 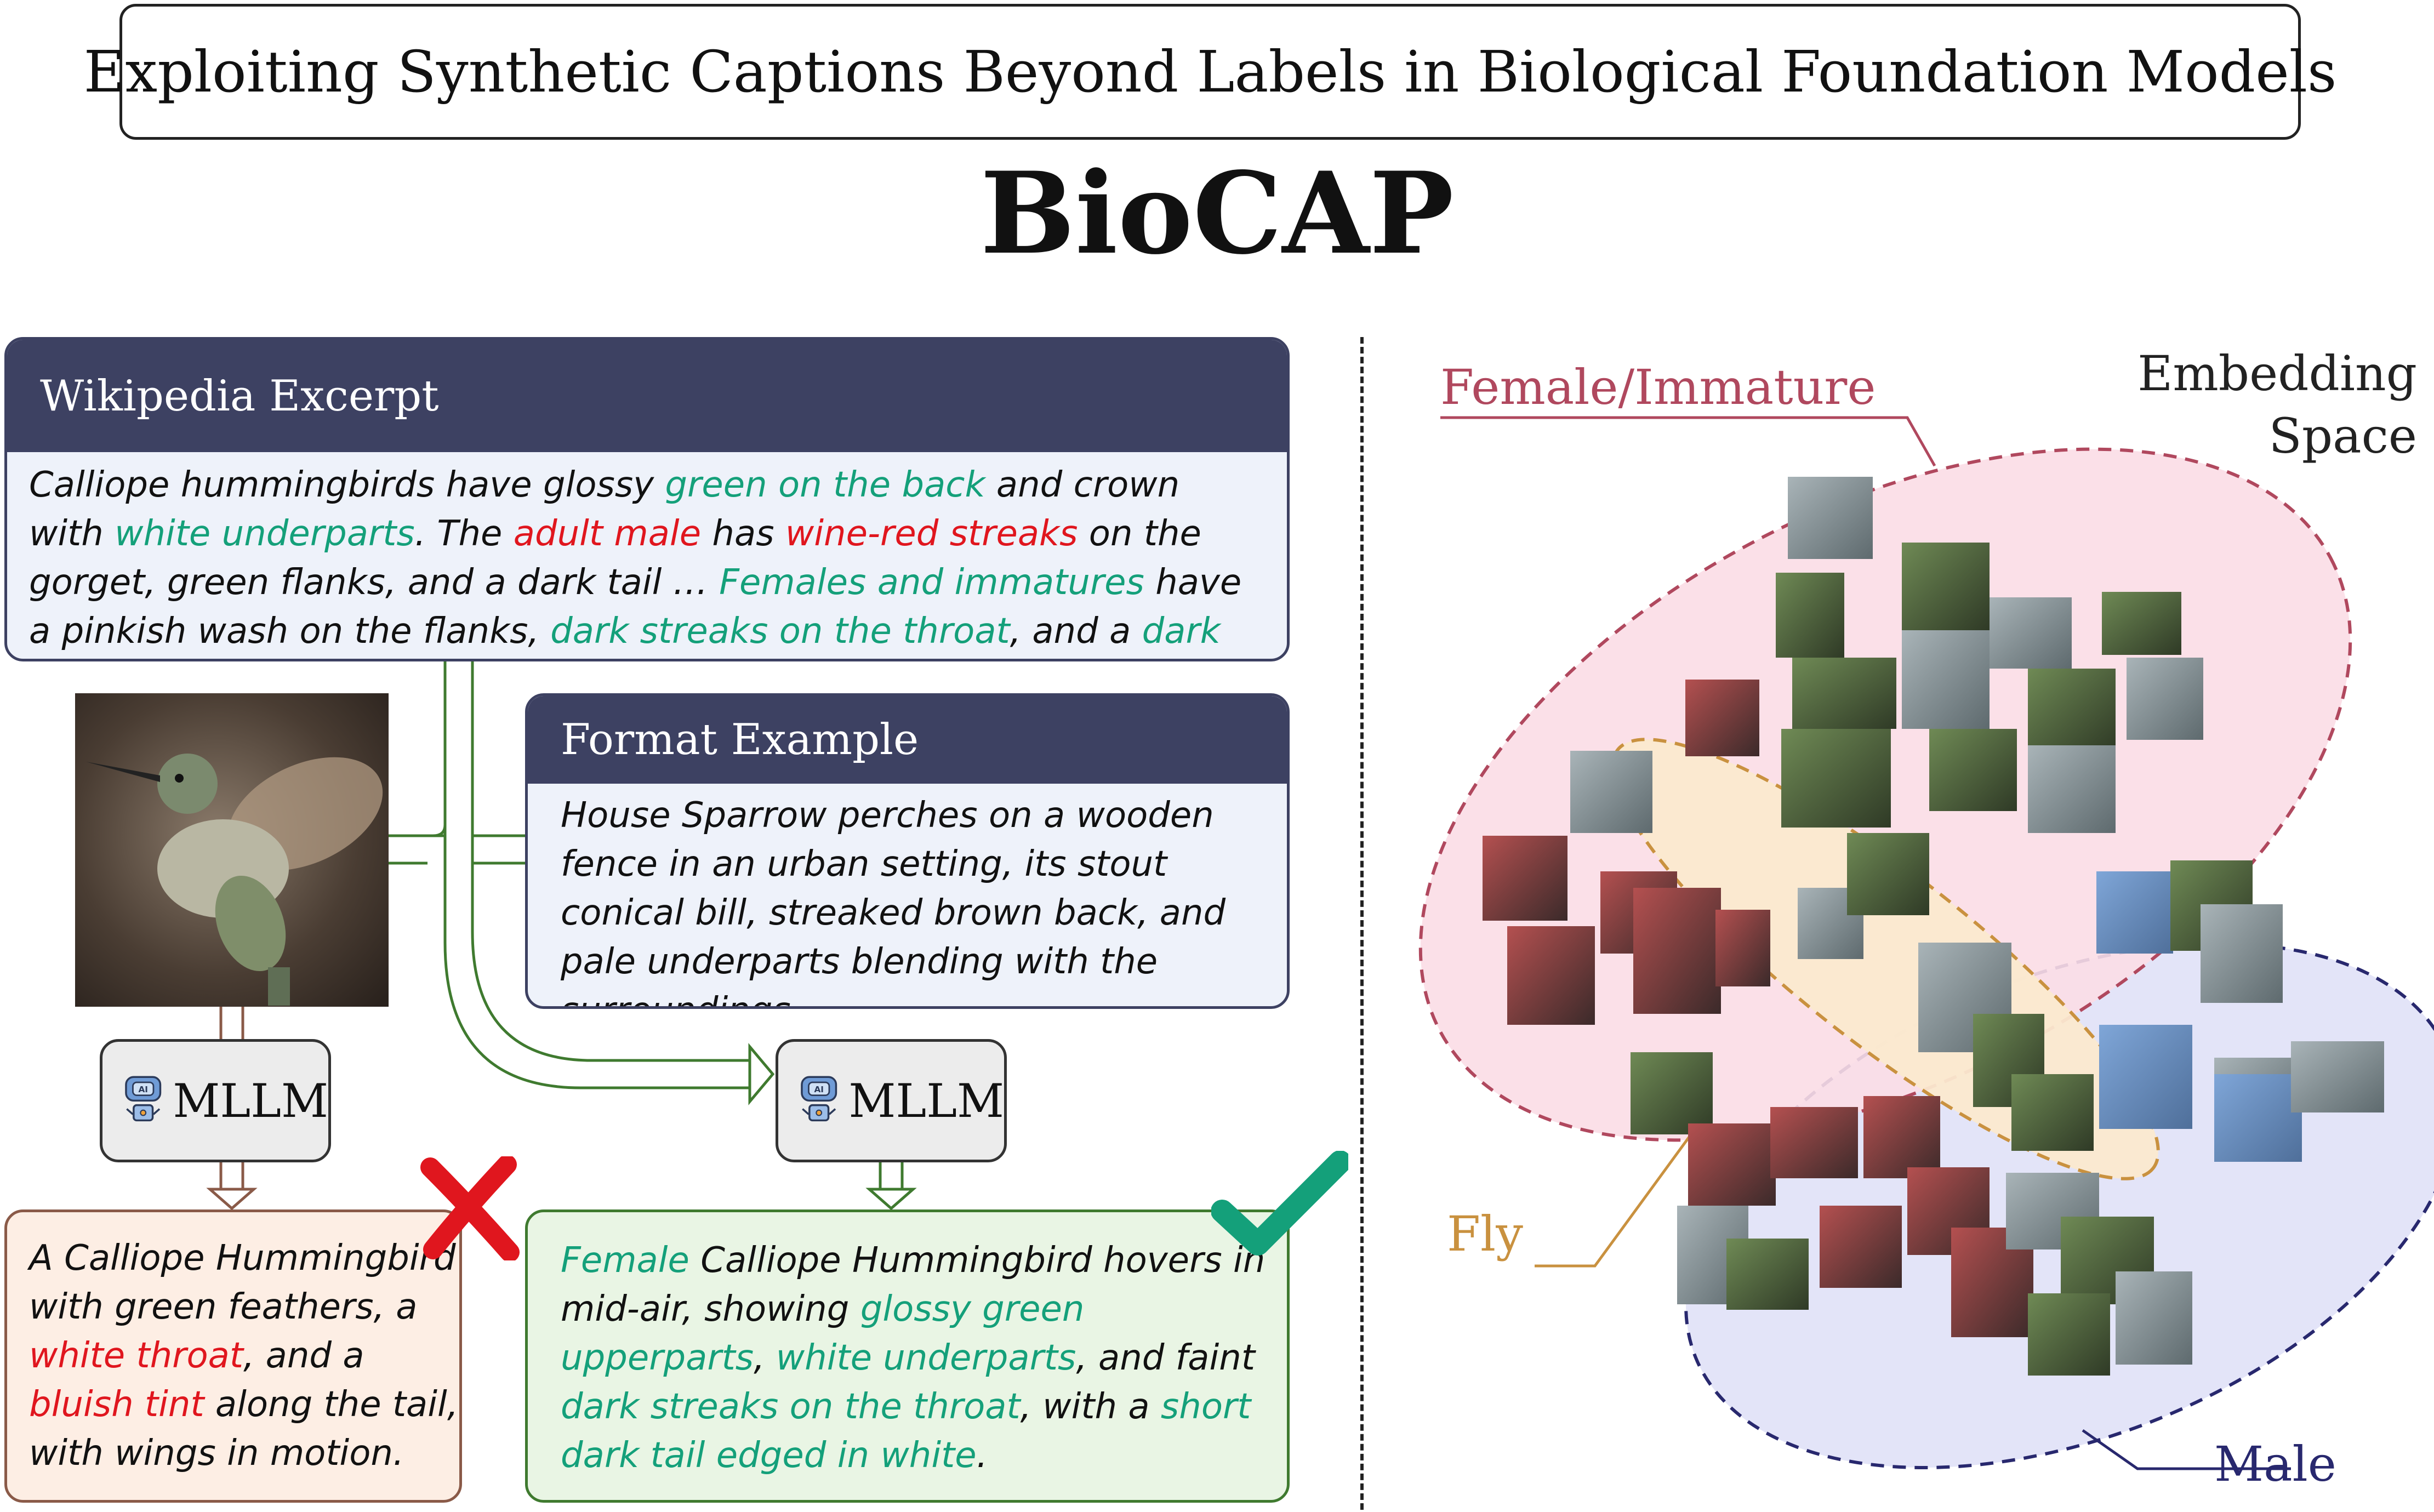 I want to click on mllm-to-good-caption-arrow, so click(x=891, y=1177).